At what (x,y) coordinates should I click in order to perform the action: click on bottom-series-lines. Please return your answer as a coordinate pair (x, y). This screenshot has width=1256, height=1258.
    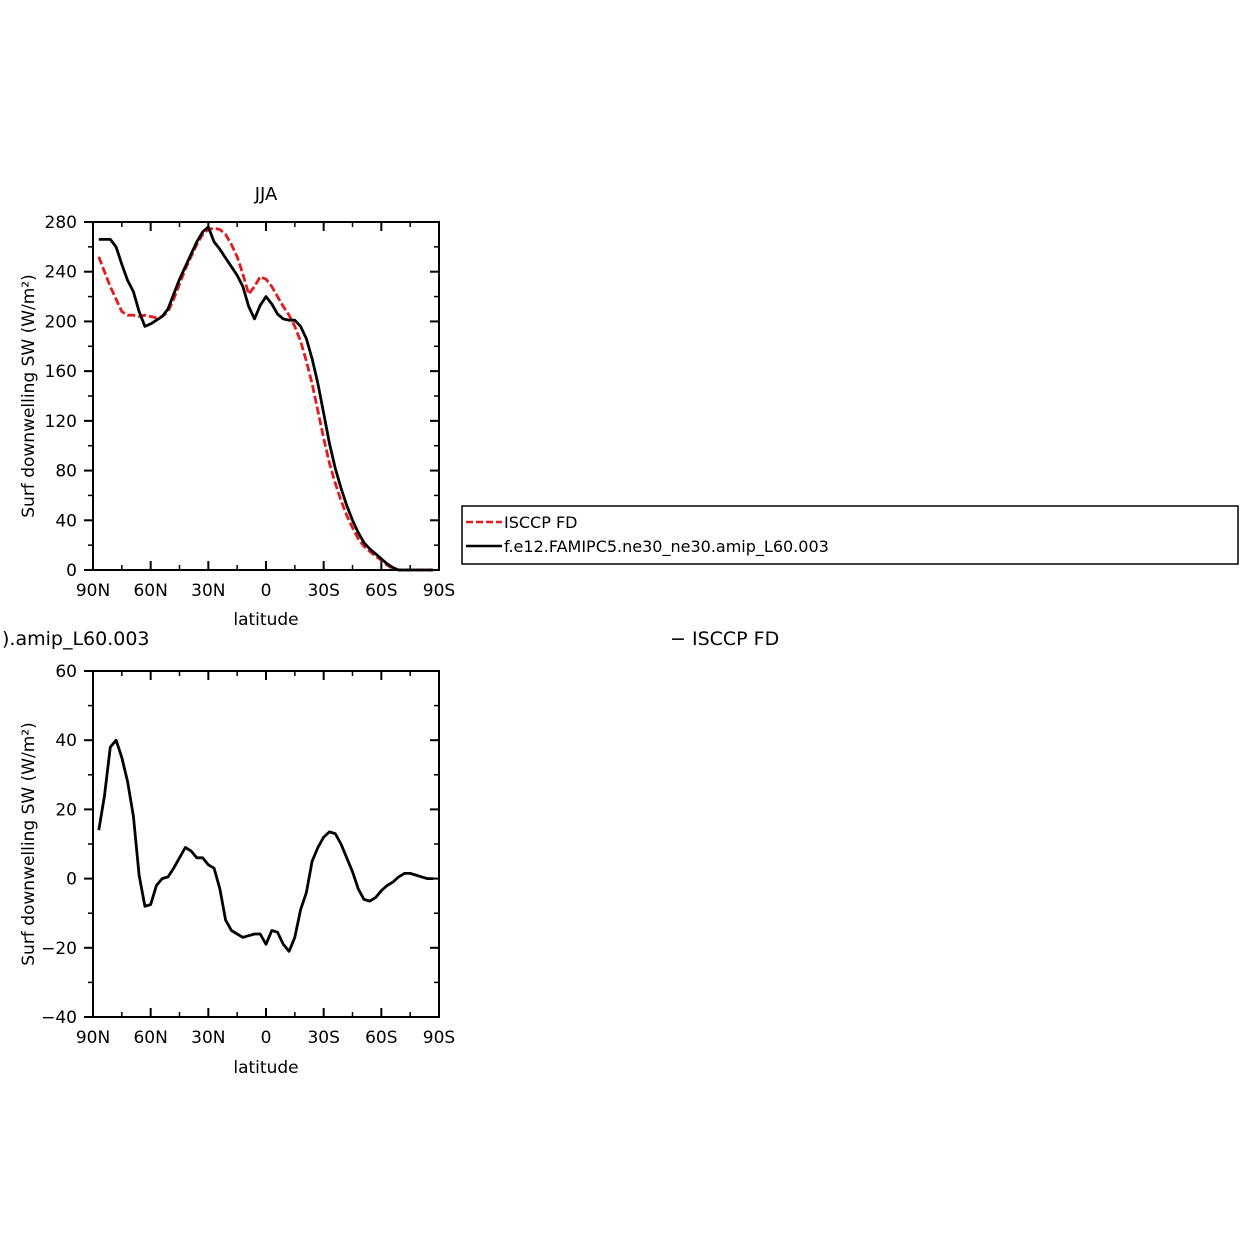
    Looking at the image, I should click on (265, 845).